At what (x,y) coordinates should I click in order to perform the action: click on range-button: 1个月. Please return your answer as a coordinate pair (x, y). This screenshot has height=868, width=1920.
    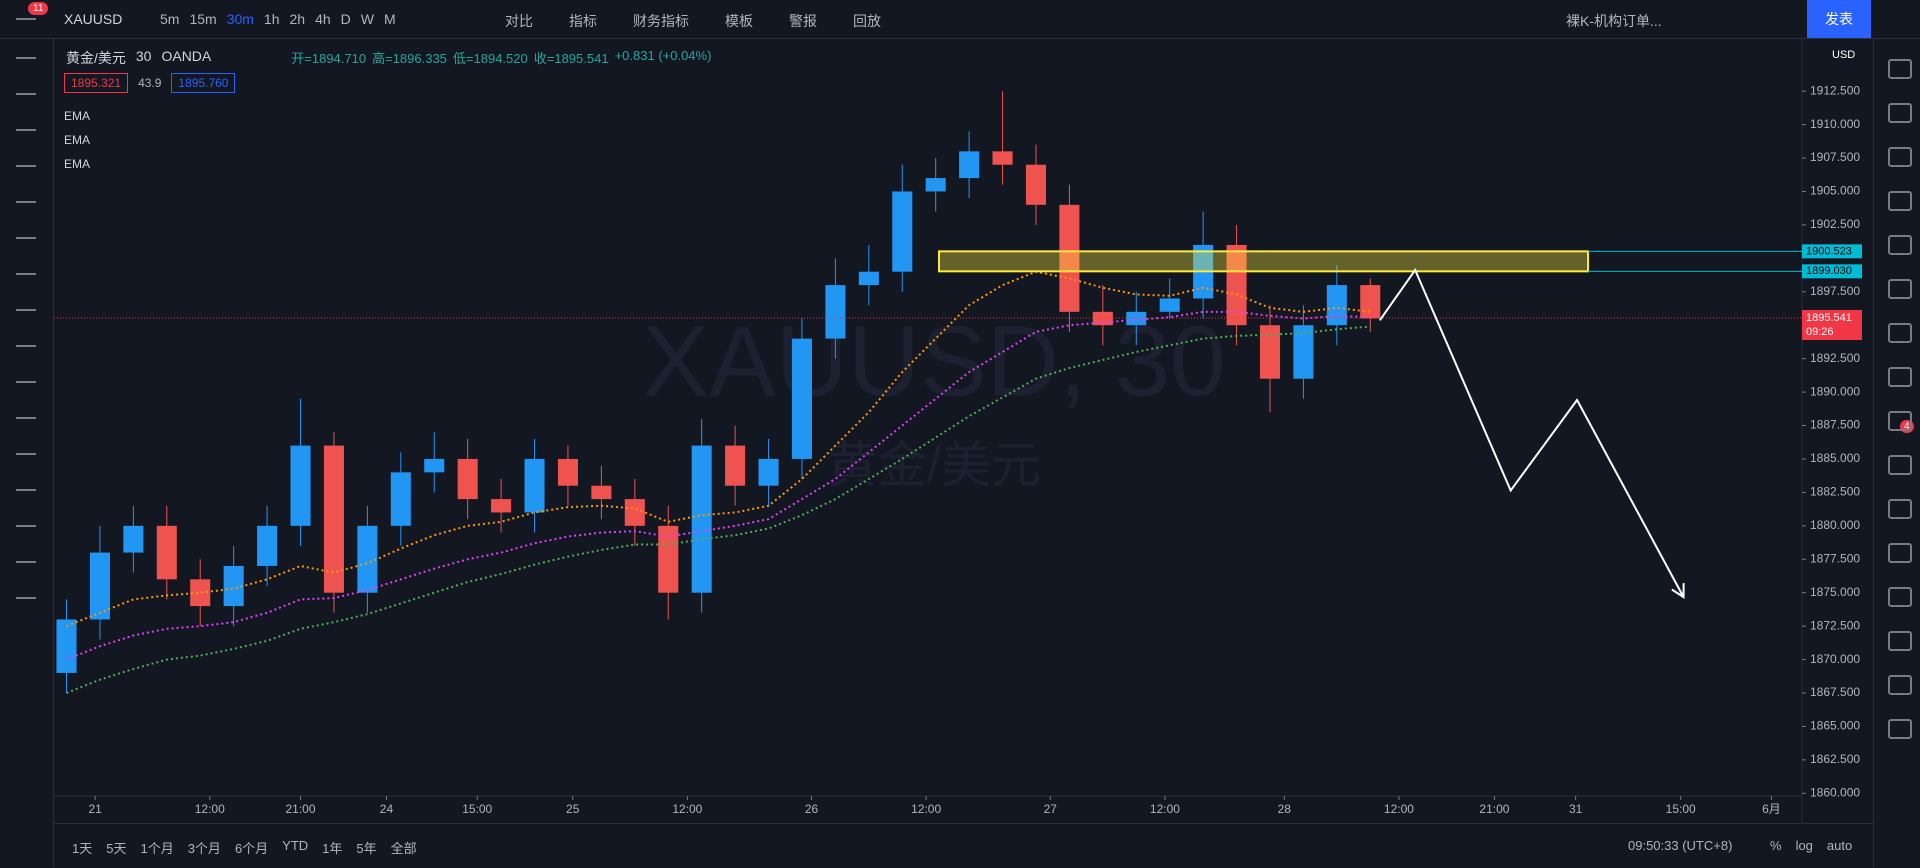
    Looking at the image, I should click on (157, 848).